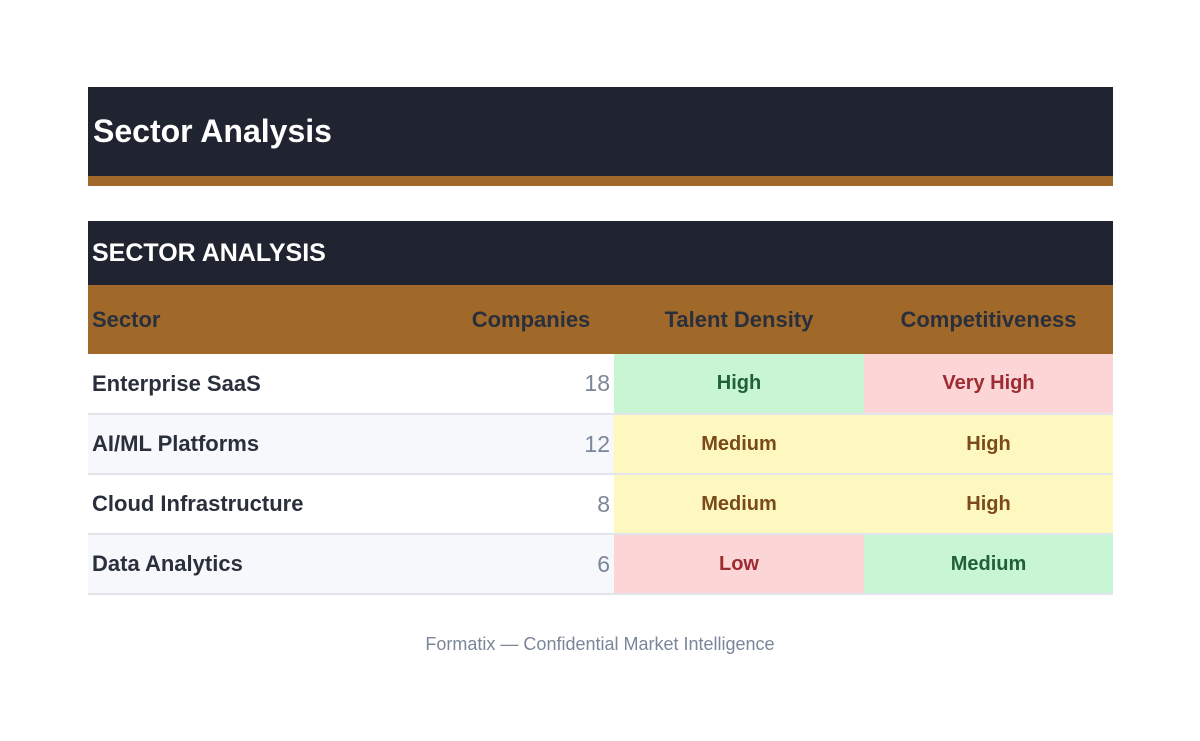 This screenshot has height=741, width=1200. Describe the element at coordinates (531, 384) in the screenshot. I see `companies-cell: 18` at that location.